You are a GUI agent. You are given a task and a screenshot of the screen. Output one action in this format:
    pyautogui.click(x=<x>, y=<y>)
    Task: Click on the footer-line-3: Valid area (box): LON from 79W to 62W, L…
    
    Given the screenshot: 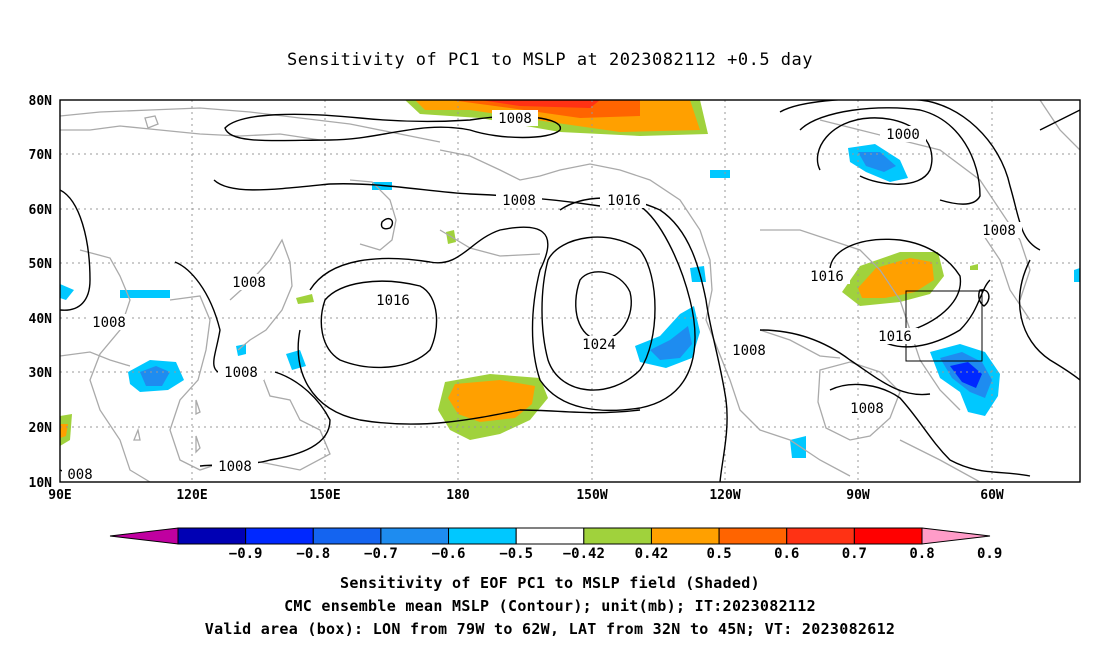 What is the action you would take?
    pyautogui.click(x=550, y=629)
    